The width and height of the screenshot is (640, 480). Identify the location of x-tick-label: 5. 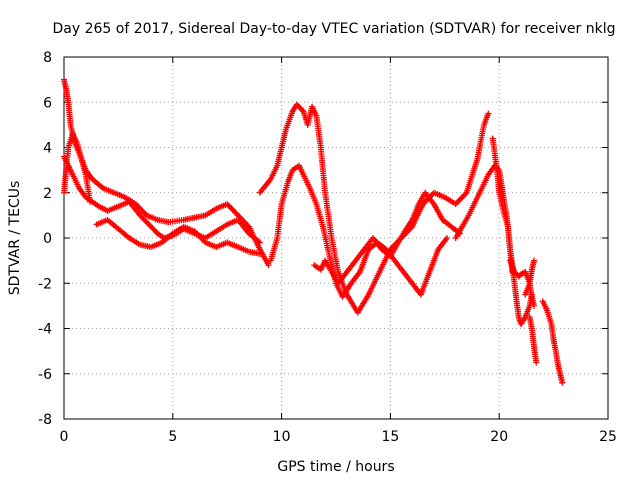
(172, 437).